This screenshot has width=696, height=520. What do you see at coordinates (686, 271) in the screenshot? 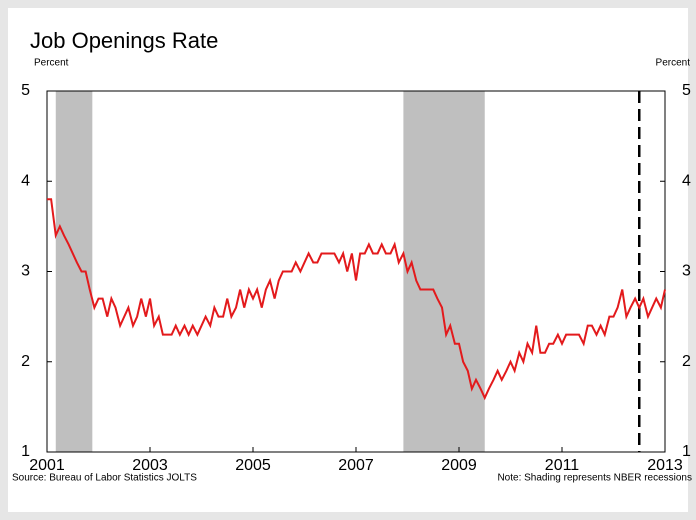
I see `y2-tick-label: 3` at bounding box center [686, 271].